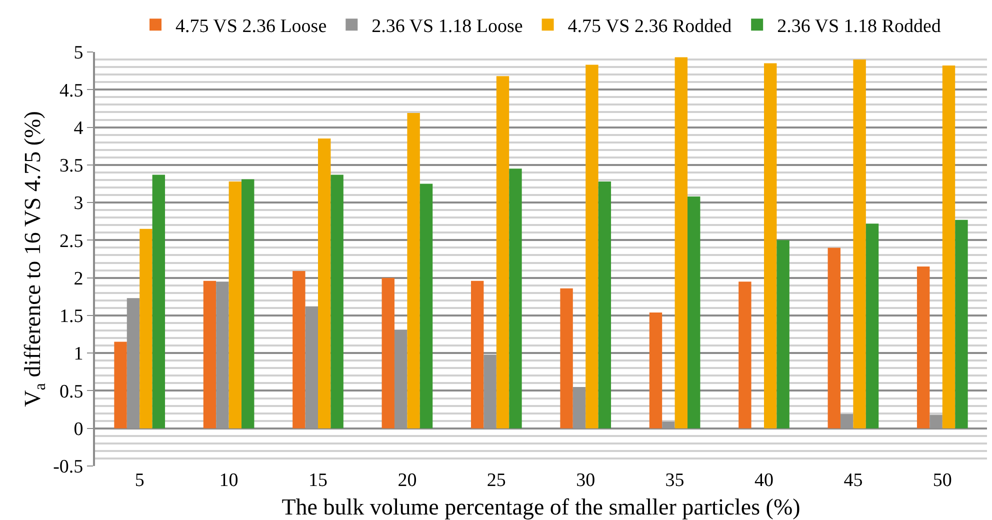 The width and height of the screenshot is (992, 520). I want to click on y-tick-label: 4.5, so click(71, 91).